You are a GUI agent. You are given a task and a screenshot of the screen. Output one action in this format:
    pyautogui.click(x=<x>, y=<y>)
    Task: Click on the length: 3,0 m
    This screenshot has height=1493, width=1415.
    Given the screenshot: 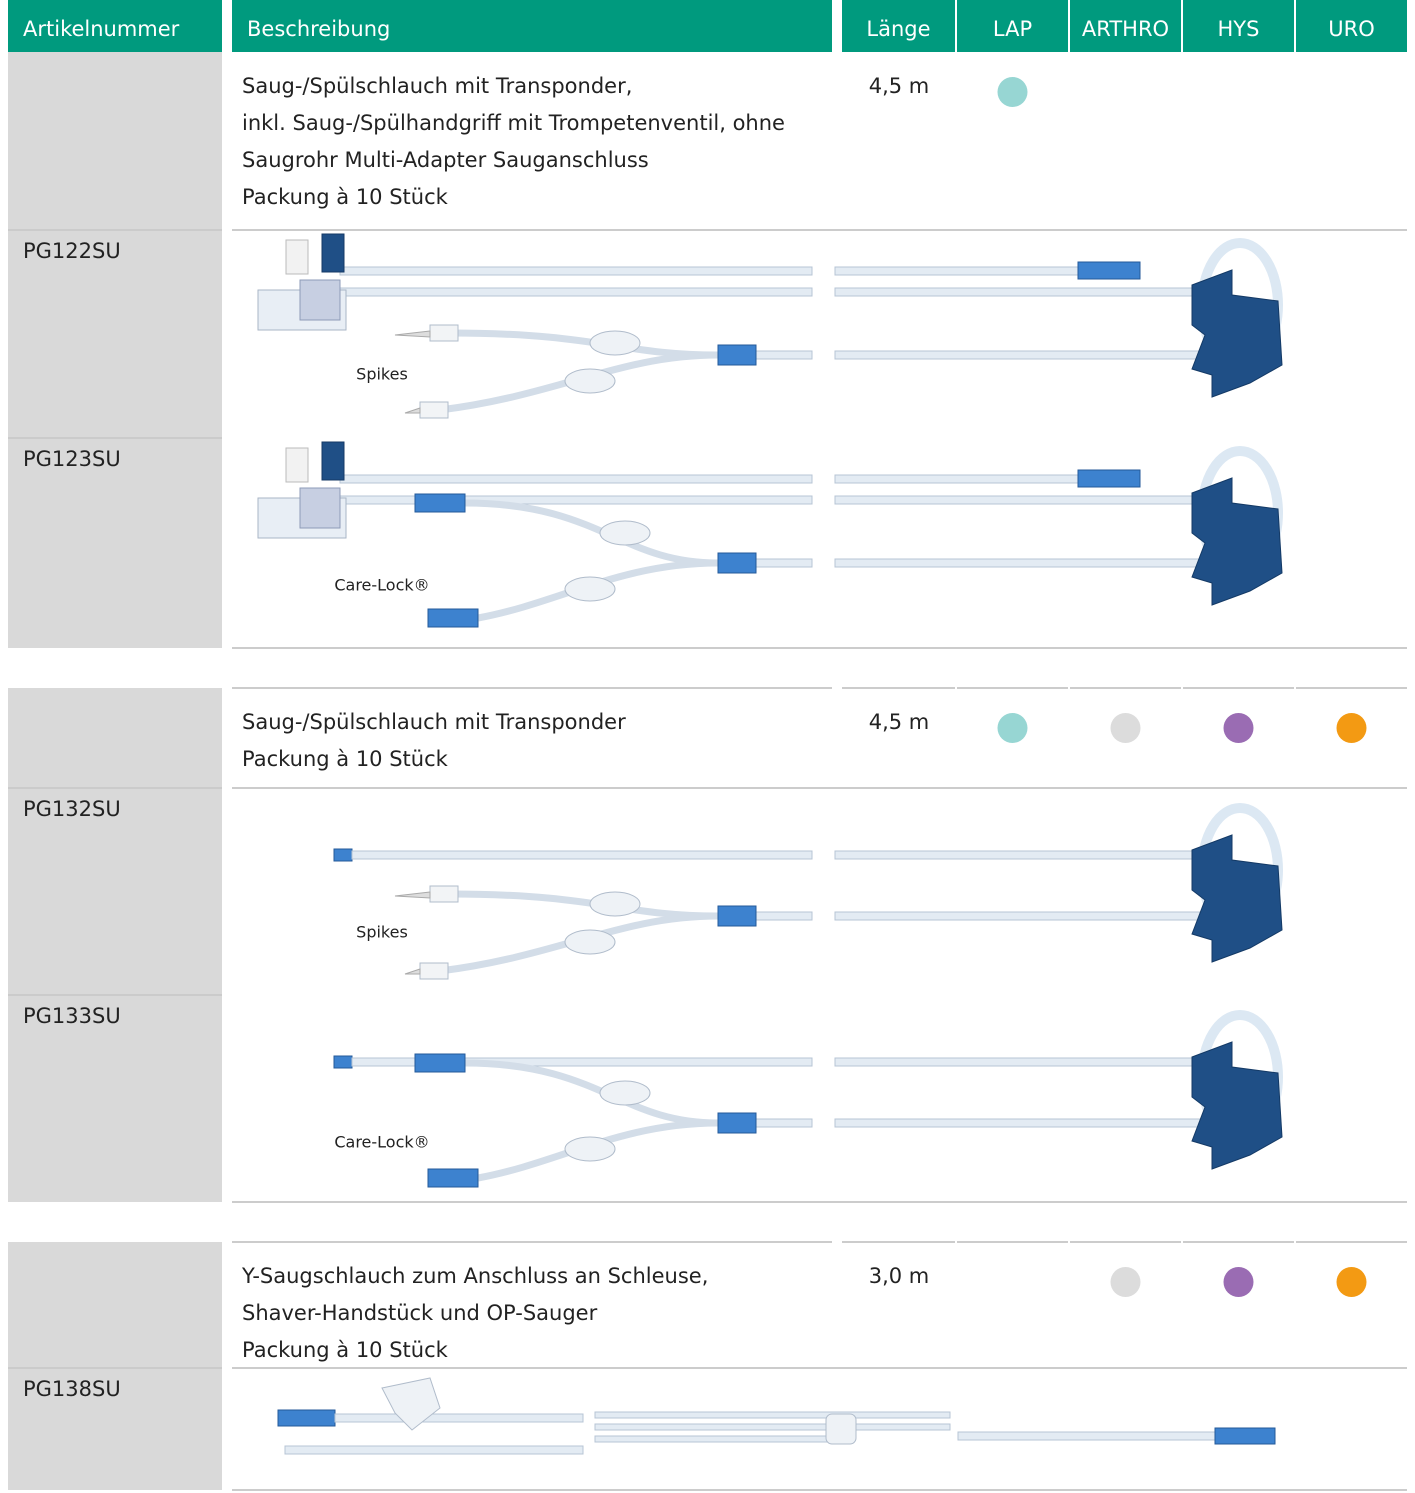 What is the action you would take?
    pyautogui.click(x=899, y=1276)
    